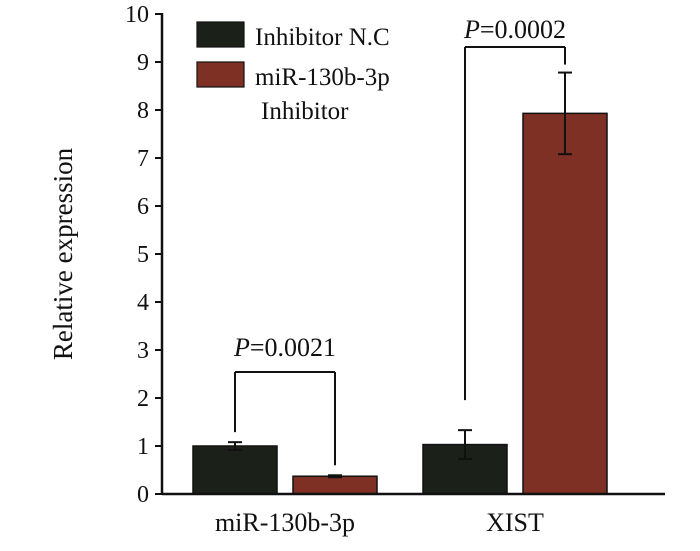 The width and height of the screenshot is (700, 551). What do you see at coordinates (285, 522) in the screenshot?
I see `x-tick-label-mir-130b-3p: miR-130b-3p` at bounding box center [285, 522].